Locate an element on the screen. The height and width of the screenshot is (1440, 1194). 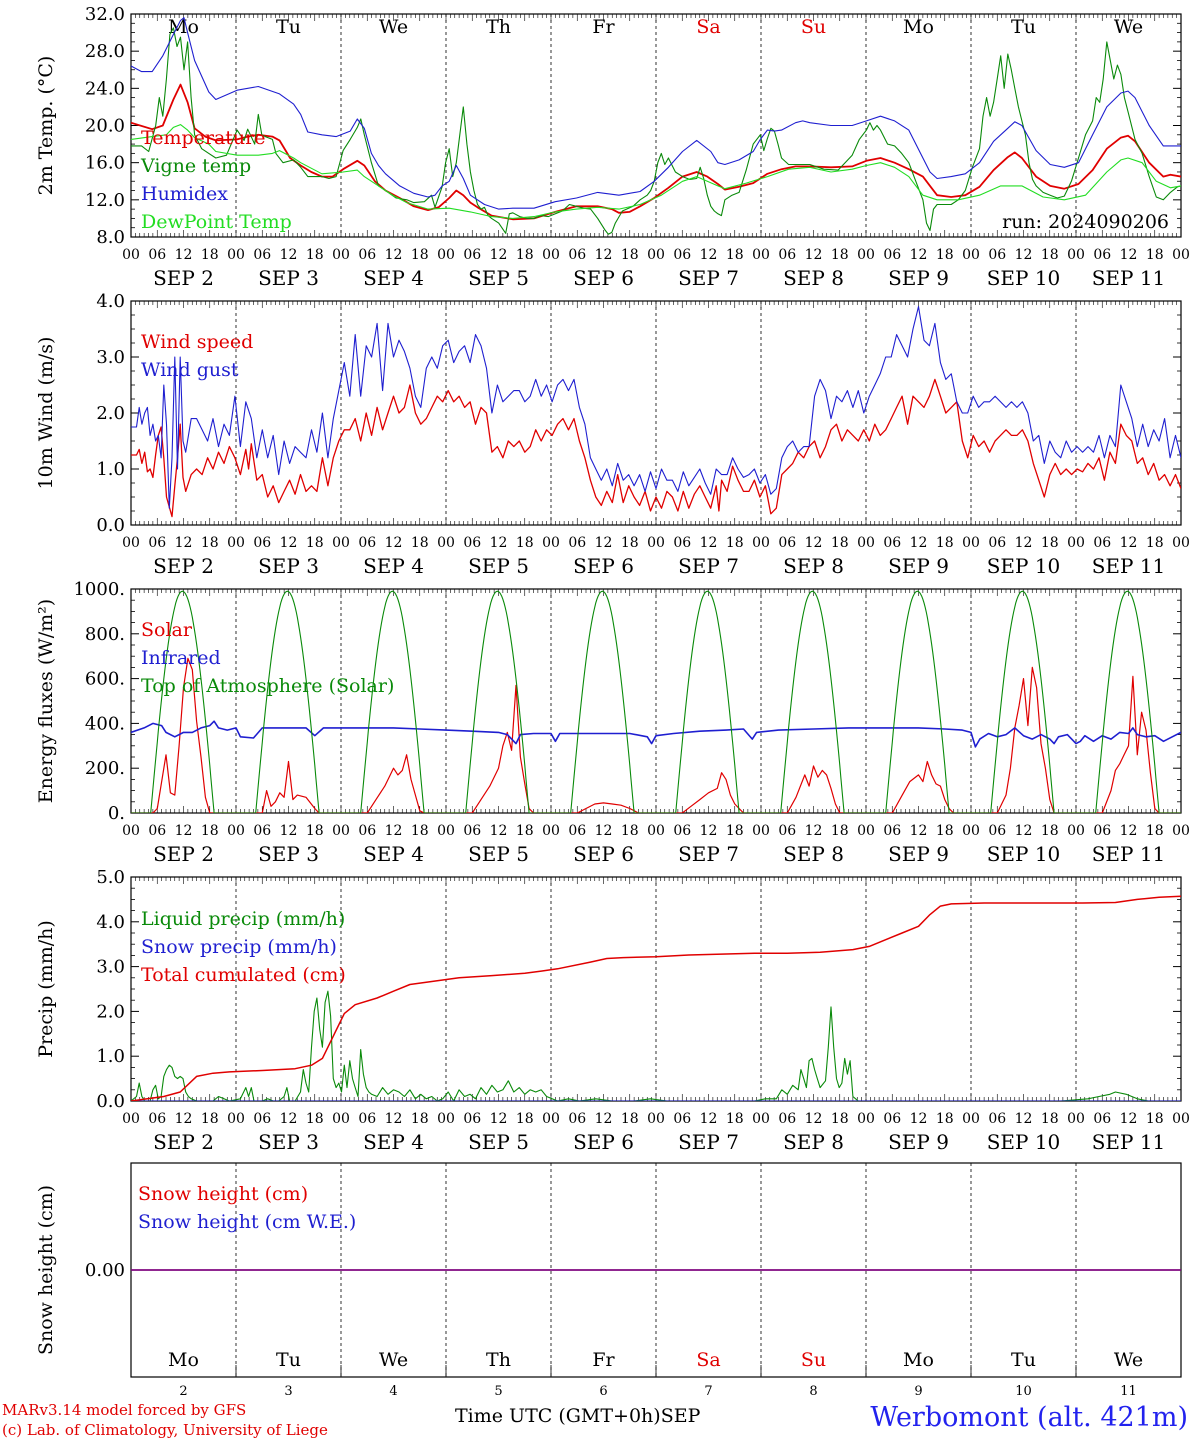
legend-entry: Snow height (cm) is located at coordinates (223, 1194).